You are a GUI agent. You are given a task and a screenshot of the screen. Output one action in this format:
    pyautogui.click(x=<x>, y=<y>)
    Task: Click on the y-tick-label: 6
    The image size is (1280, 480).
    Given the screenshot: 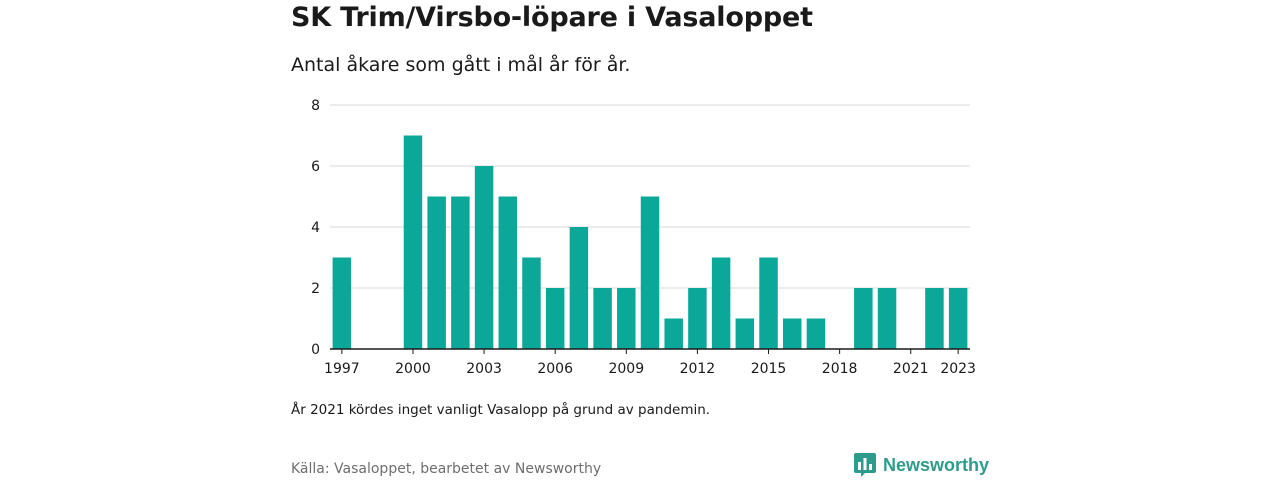 What is the action you would take?
    pyautogui.click(x=315, y=167)
    